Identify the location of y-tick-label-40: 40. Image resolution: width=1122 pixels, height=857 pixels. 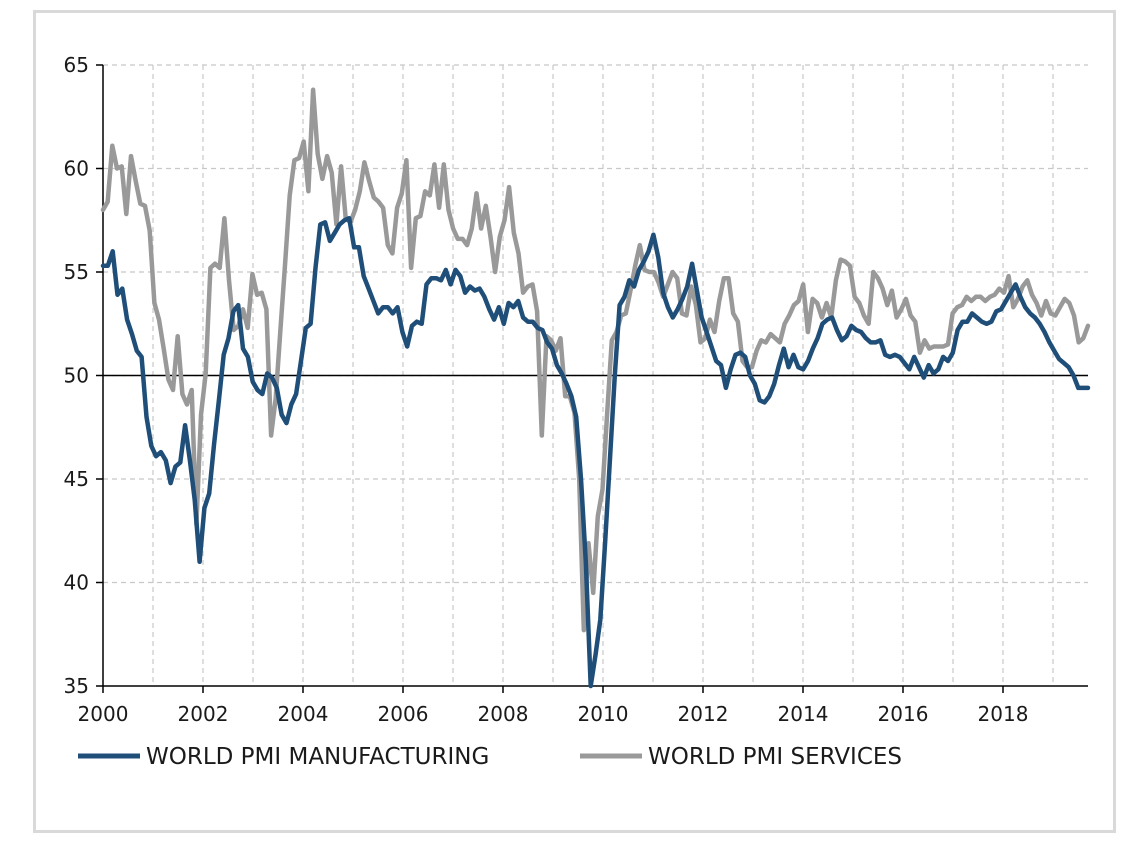
(76, 583).